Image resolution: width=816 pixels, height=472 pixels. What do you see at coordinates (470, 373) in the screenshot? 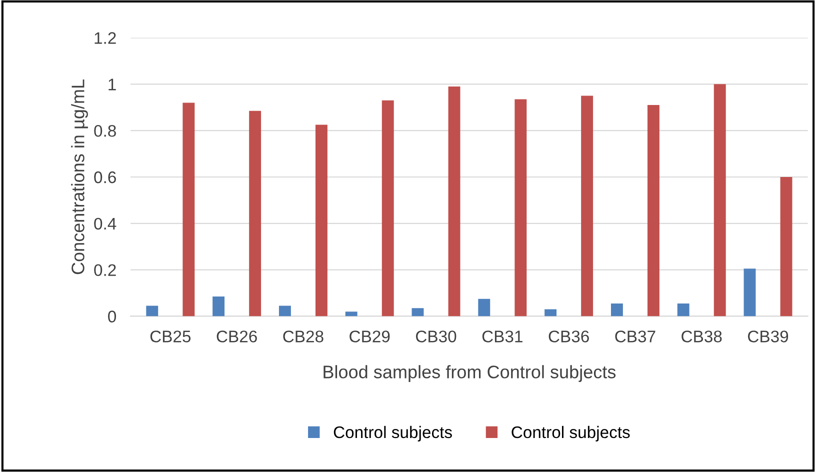
I see `x-axis-title: Blood samples from Control subjects` at bounding box center [470, 373].